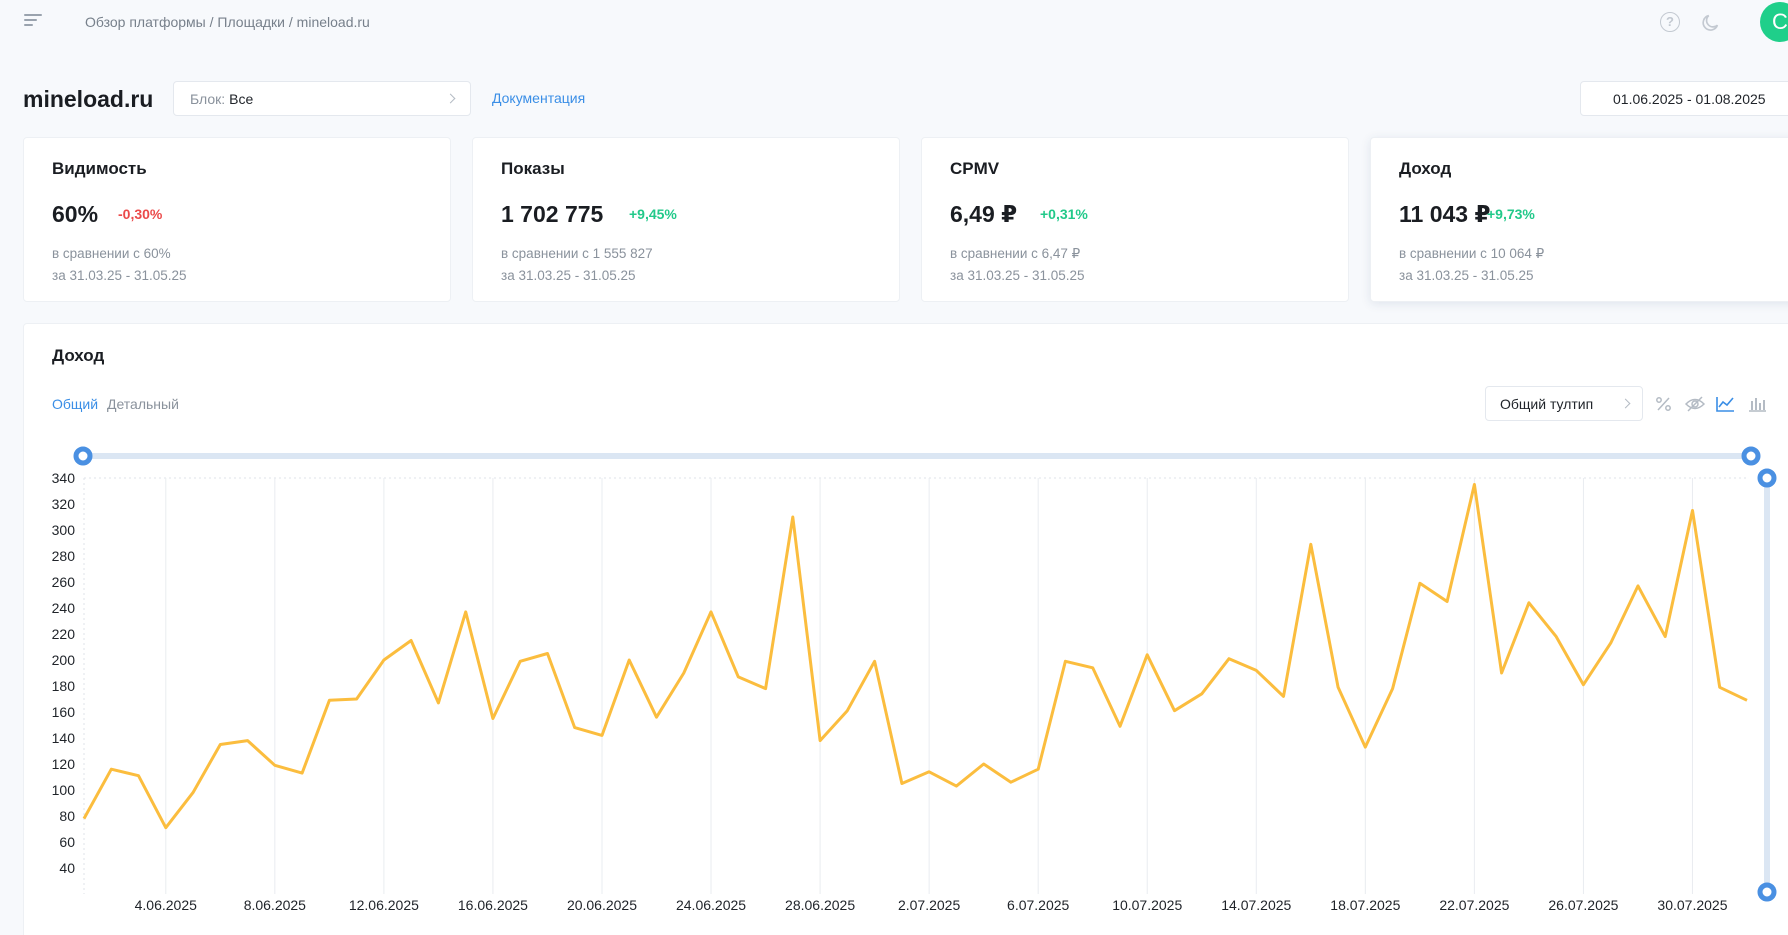 Image resolution: width=1788 pixels, height=935 pixels. I want to click on breadcrumb: Обзор платформы / Площадки / mineload.ru, so click(227, 22).